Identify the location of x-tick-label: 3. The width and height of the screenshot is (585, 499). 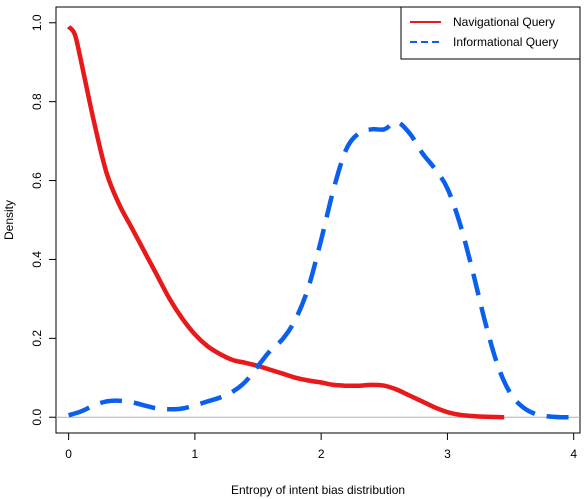
(447, 454).